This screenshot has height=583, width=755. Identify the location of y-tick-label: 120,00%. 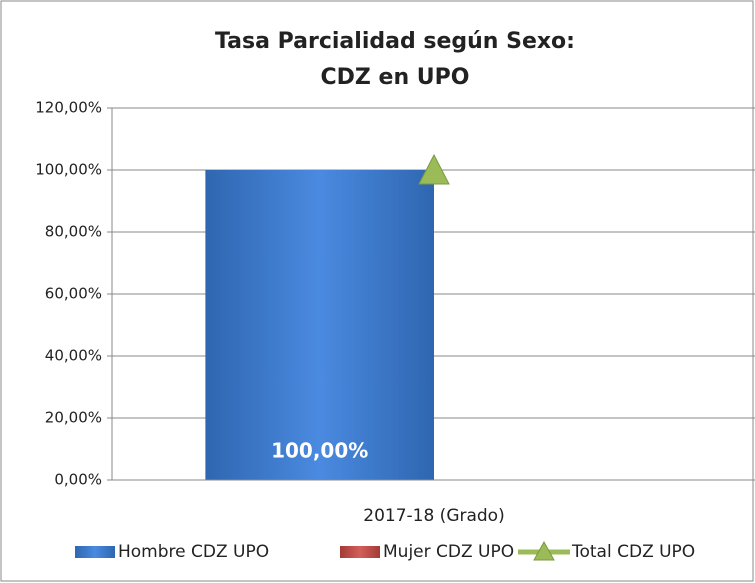
(68, 108).